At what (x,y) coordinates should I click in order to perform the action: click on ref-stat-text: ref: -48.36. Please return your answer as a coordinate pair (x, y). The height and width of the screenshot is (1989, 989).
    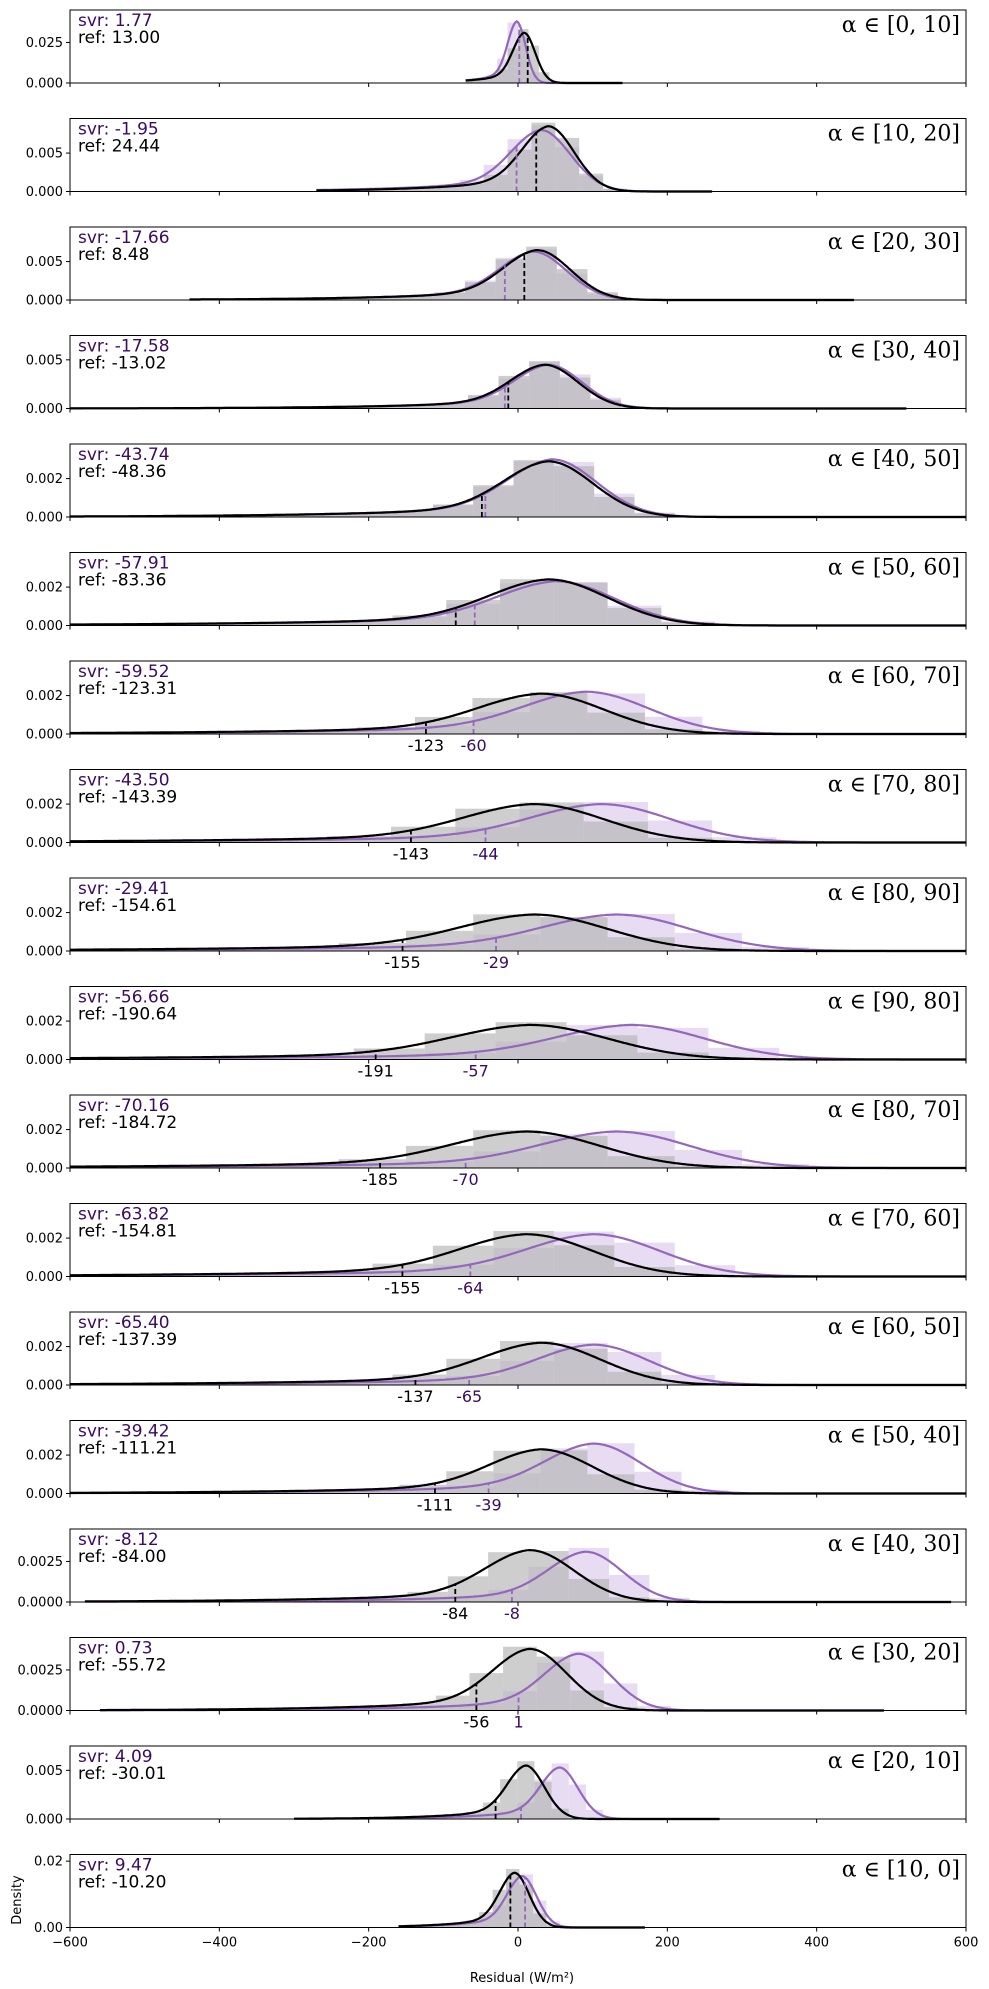
    Looking at the image, I should click on (122, 472).